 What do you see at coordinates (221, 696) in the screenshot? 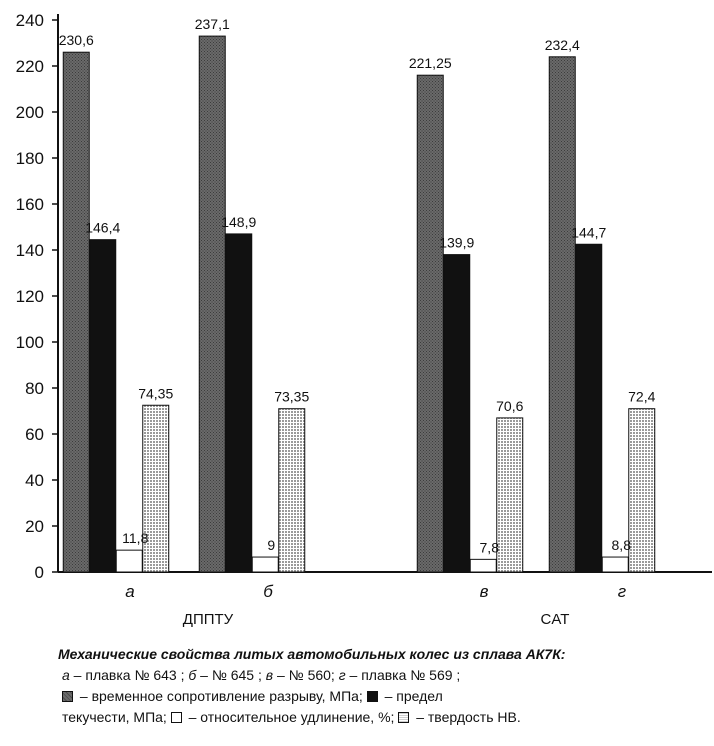
I see `legend-text-tensile: – временное сопротивление разрыву, МПа;` at bounding box center [221, 696].